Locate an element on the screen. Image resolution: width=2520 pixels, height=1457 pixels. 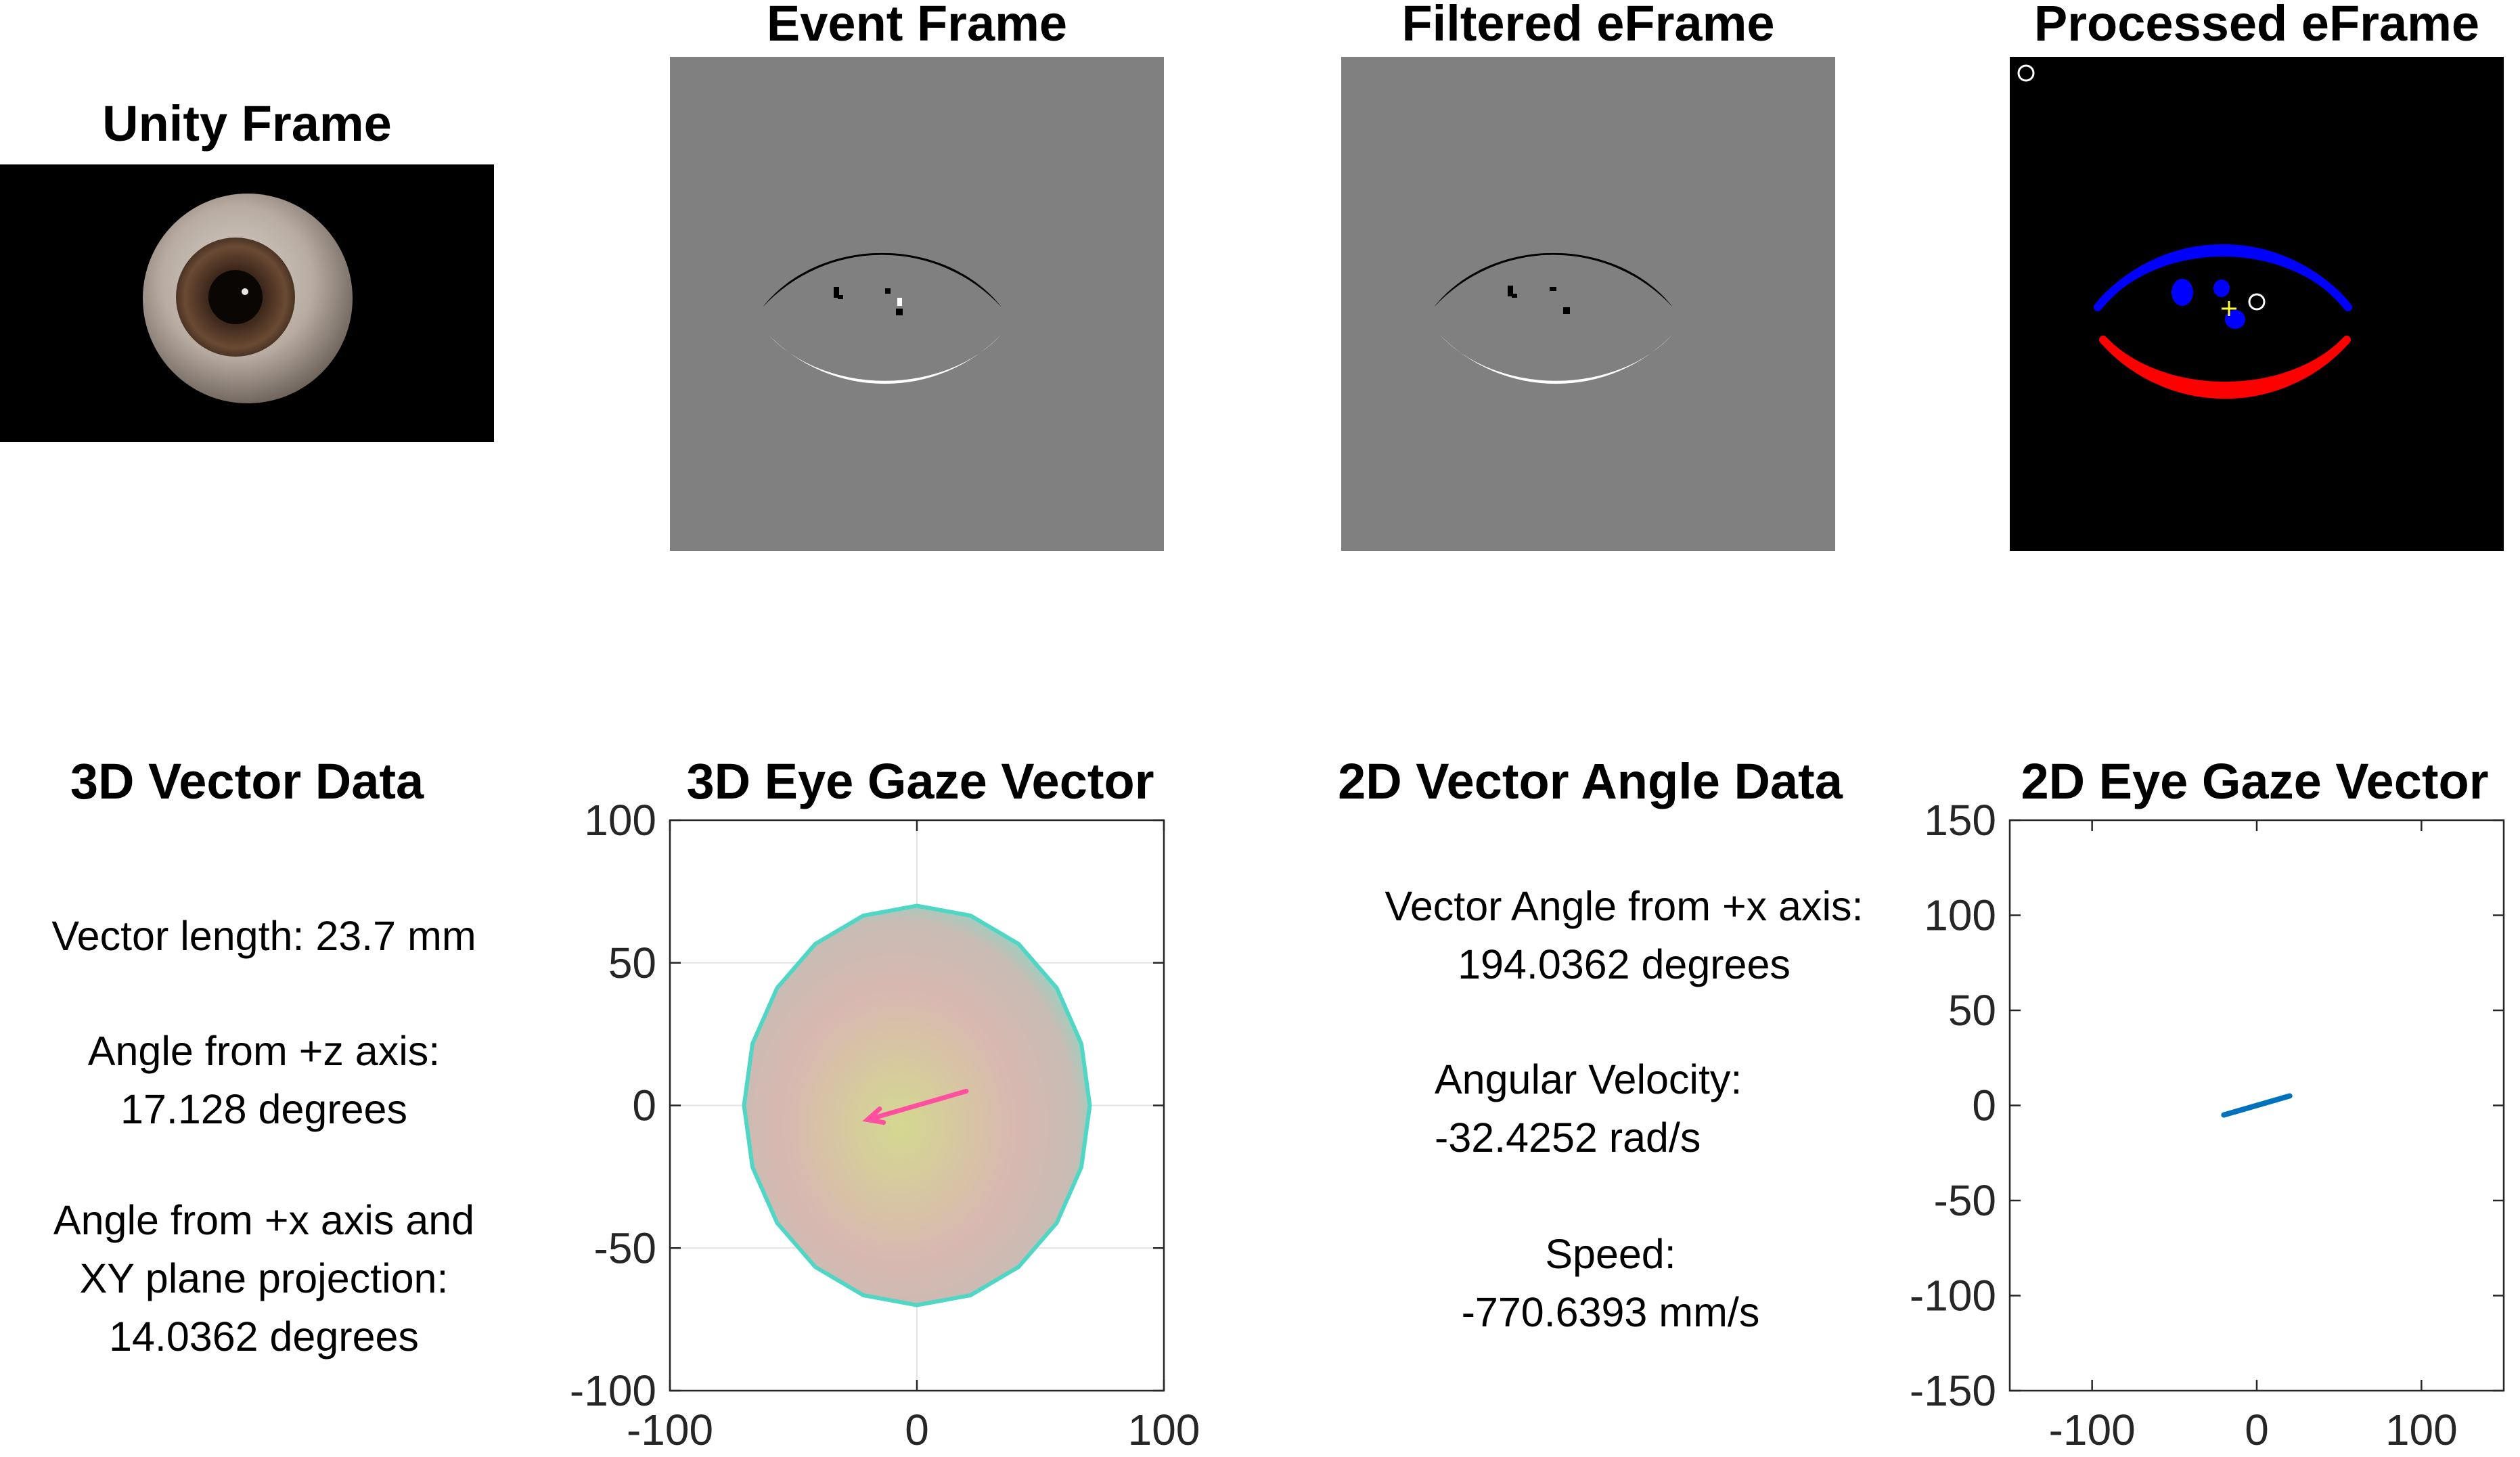
chart-3d-title: 3D Eye Gaze Vector is located at coordinates (920, 781).